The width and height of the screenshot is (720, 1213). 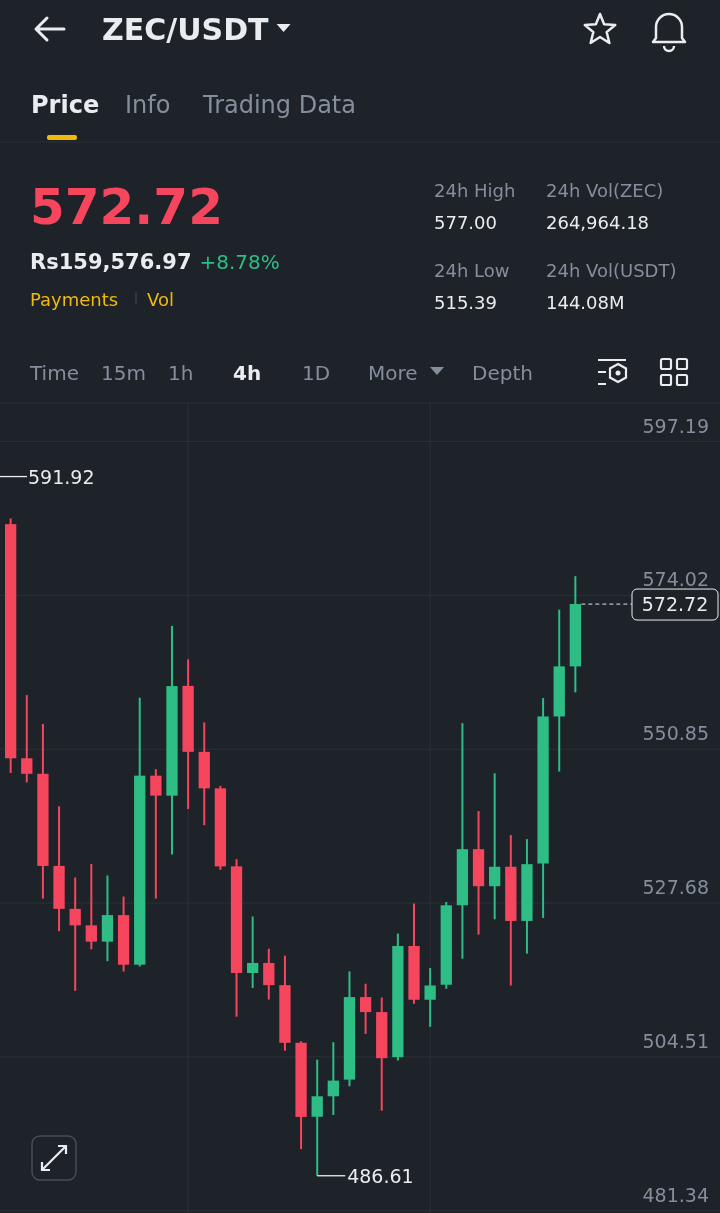 What do you see at coordinates (465, 222) in the screenshot?
I see `text: 577.00` at bounding box center [465, 222].